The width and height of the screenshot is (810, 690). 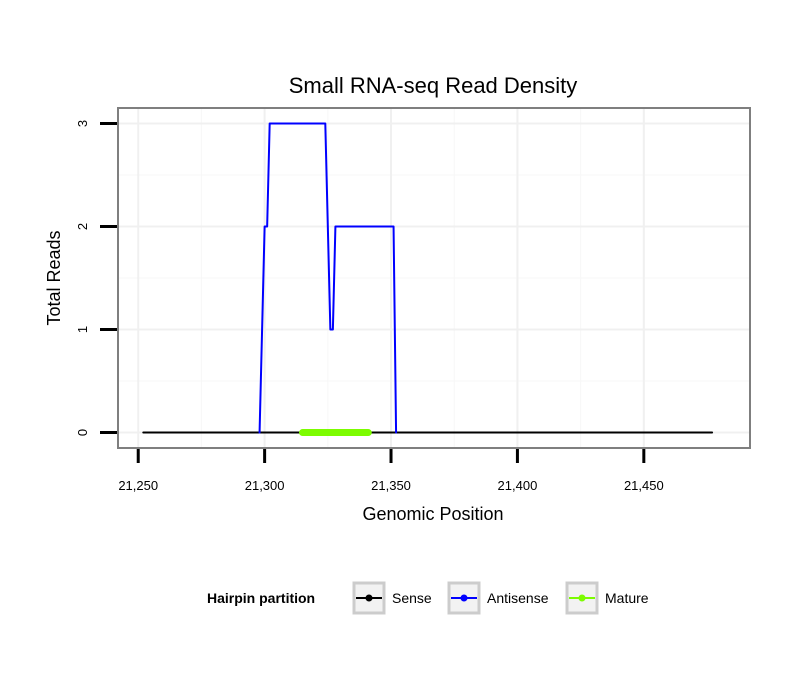 I want to click on y-tick-label: 2, so click(x=82, y=226).